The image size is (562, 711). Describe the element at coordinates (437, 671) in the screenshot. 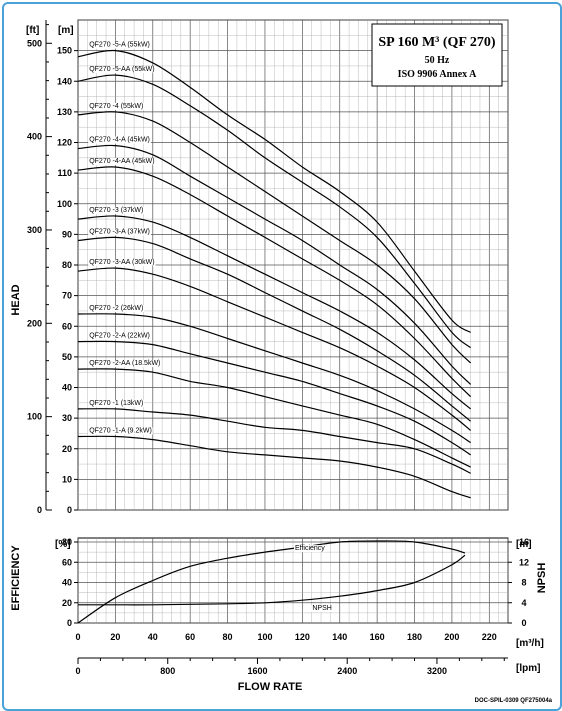

I see `tick-label-lpm: 3200` at that location.